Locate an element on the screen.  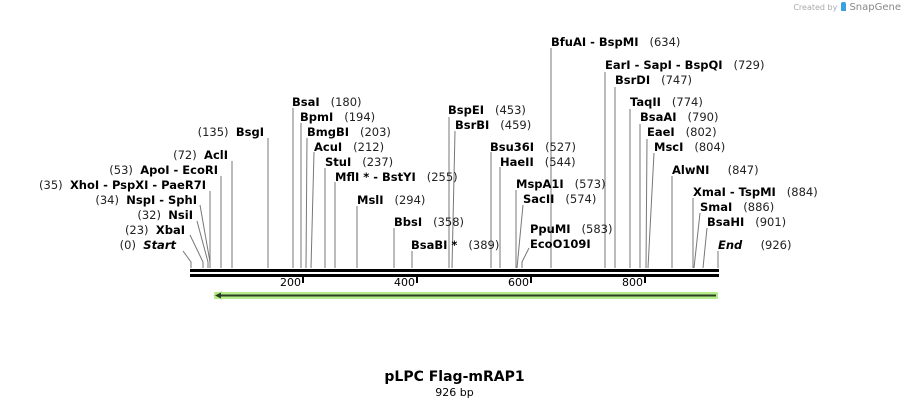
site-label-nsii: (32) NsiI is located at coordinates (165, 215).